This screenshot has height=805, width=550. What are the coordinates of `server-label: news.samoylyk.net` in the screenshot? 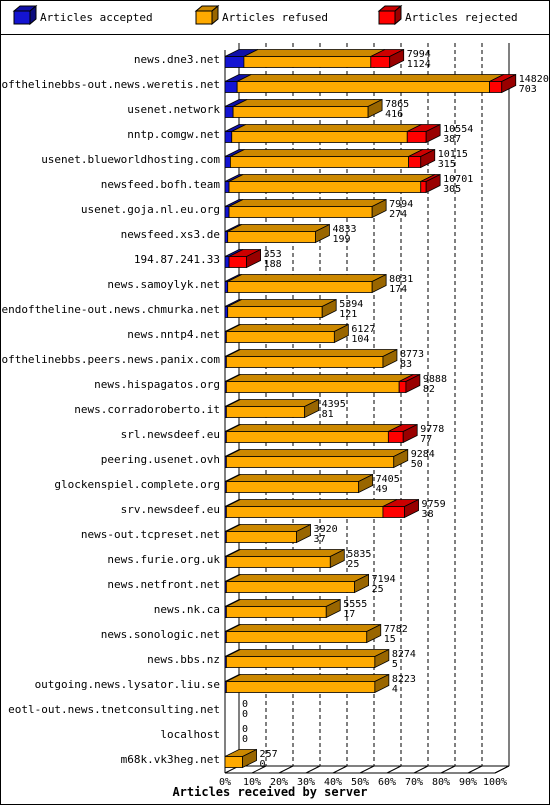 It's located at (163, 284).